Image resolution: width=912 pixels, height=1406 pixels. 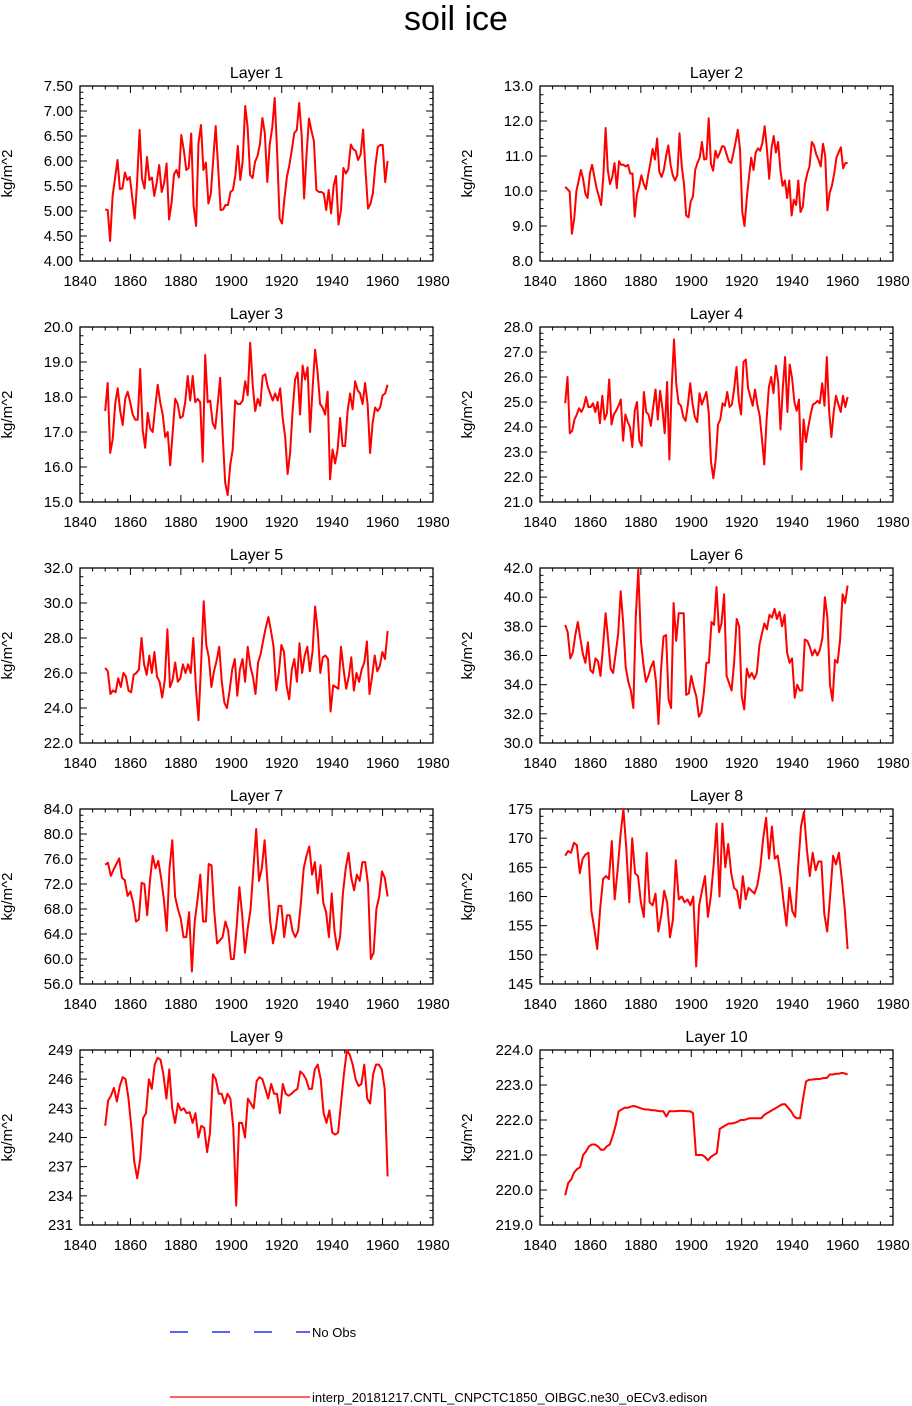 What do you see at coordinates (522, 226) in the screenshot?
I see `y-tick-label: 9.0` at bounding box center [522, 226].